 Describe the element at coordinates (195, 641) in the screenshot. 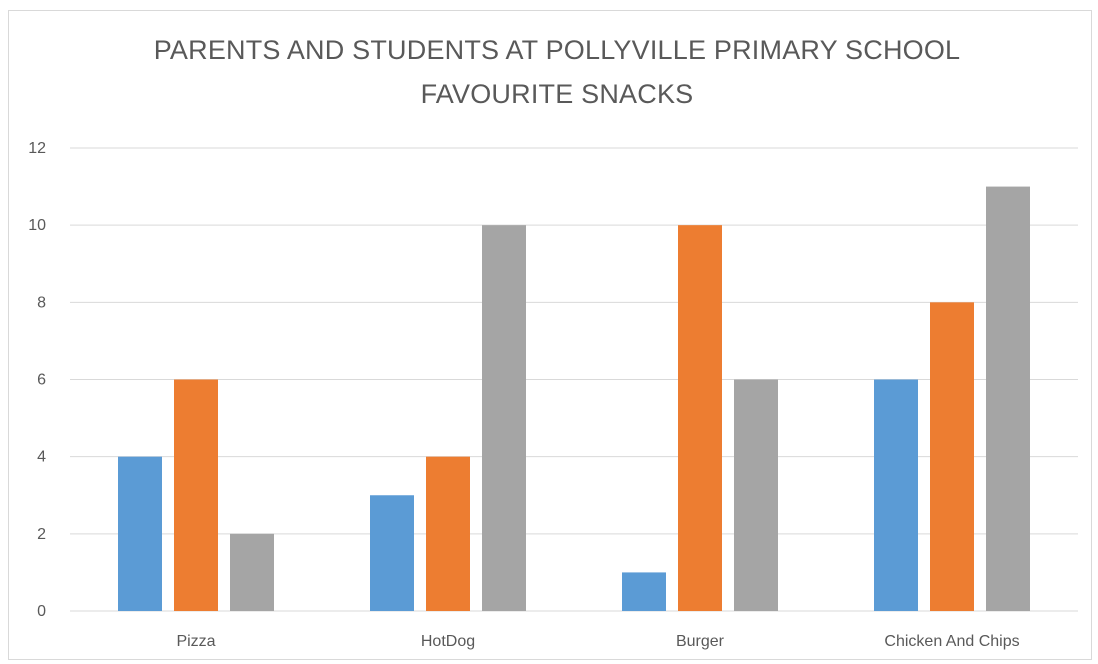

I see `x-category-label: Pizza` at that location.